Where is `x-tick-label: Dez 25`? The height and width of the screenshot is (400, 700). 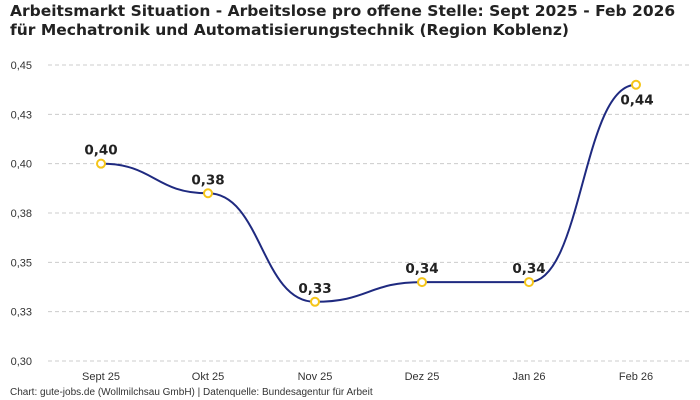 x-tick-label: Dez 25 is located at coordinates (422, 377).